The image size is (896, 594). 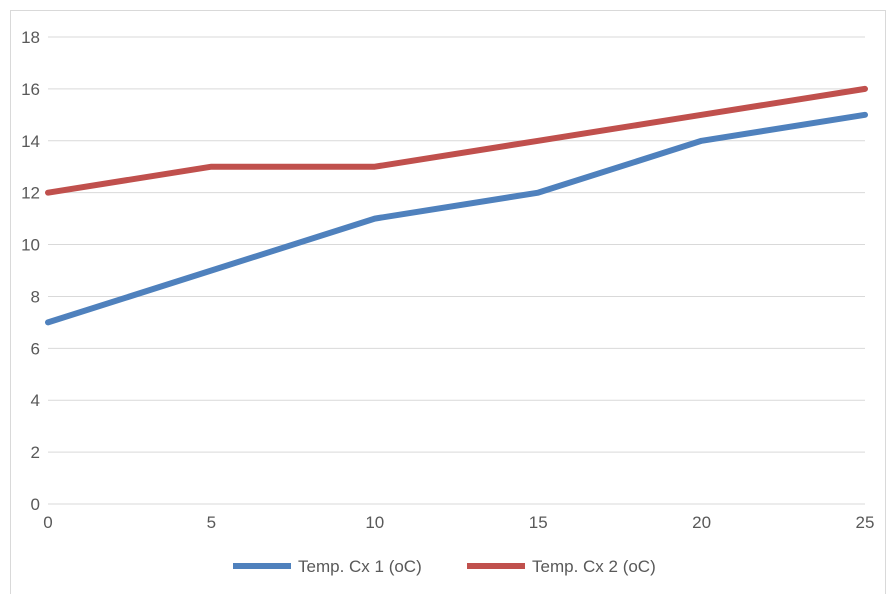 I want to click on y-tick-label: 0, so click(x=35, y=504).